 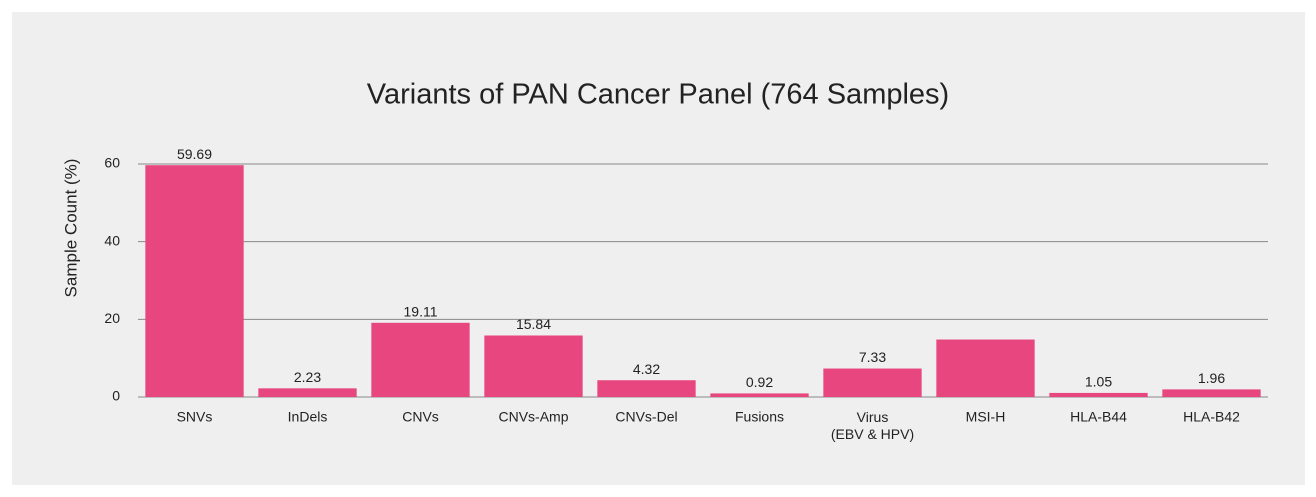 What do you see at coordinates (112, 240) in the screenshot?
I see `y-tick-label: 40` at bounding box center [112, 240].